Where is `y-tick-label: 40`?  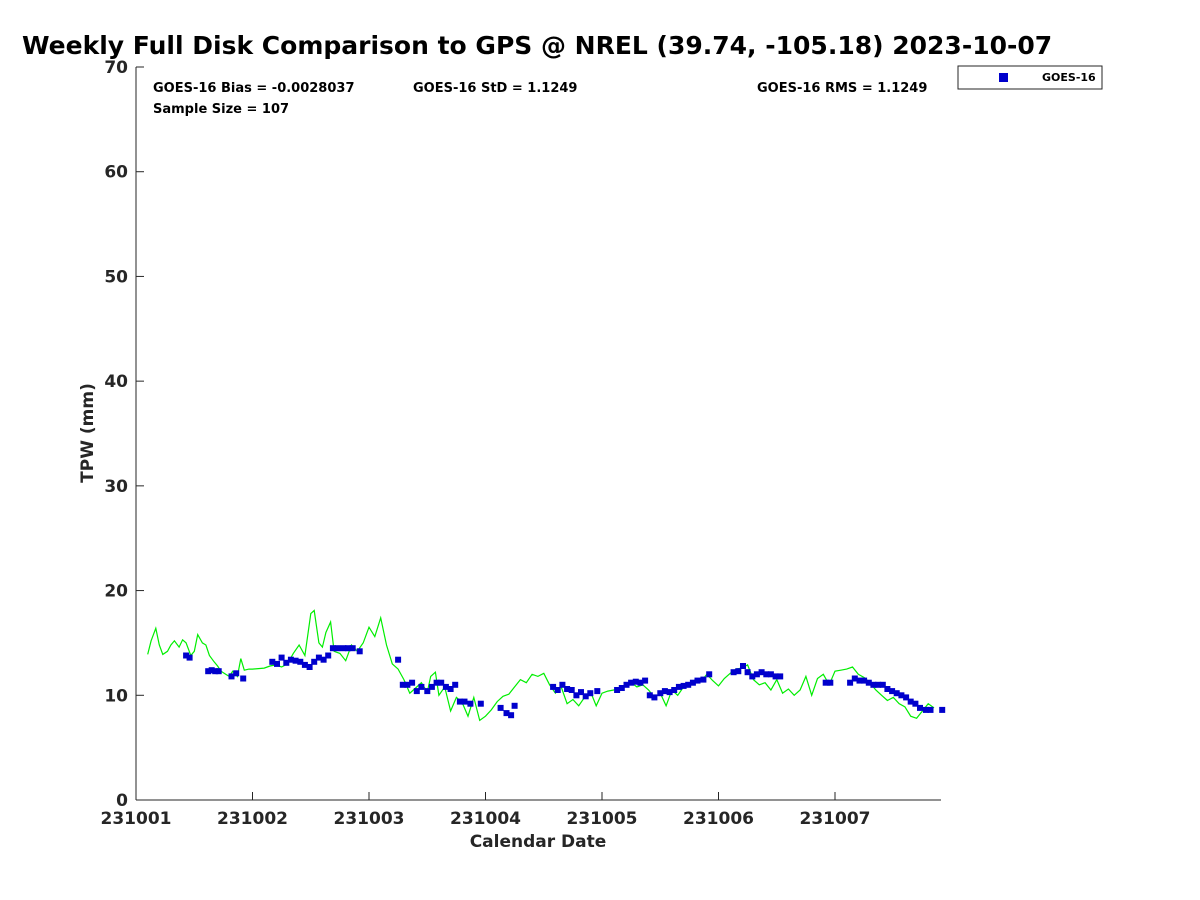
y-tick-label: 40 is located at coordinates (116, 382).